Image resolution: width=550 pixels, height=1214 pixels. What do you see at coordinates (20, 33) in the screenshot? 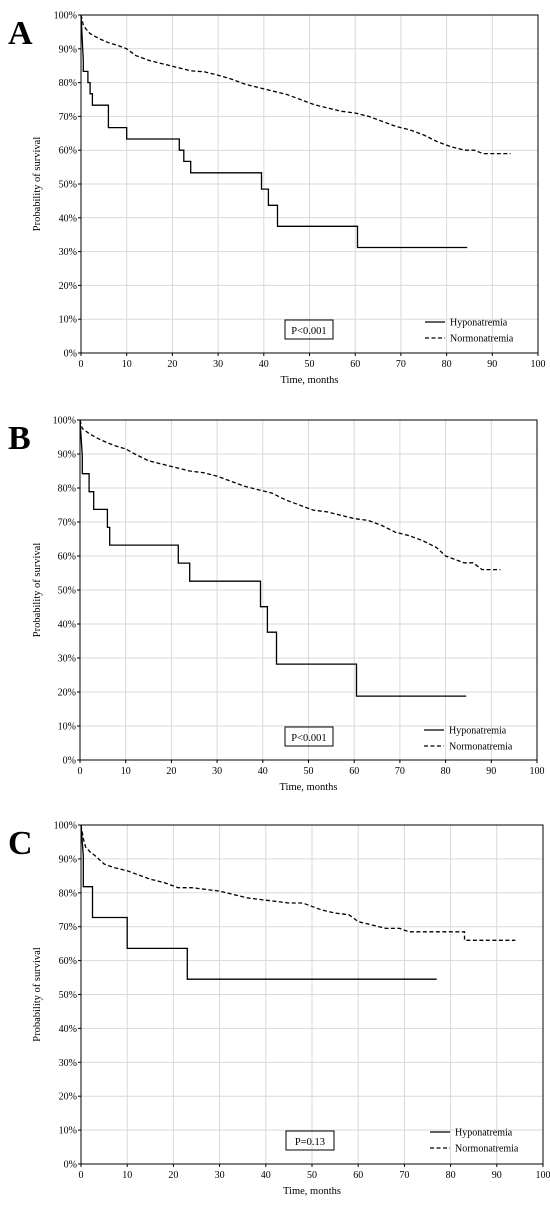
I see `chart-a-panel-letter: A` at bounding box center [20, 33].